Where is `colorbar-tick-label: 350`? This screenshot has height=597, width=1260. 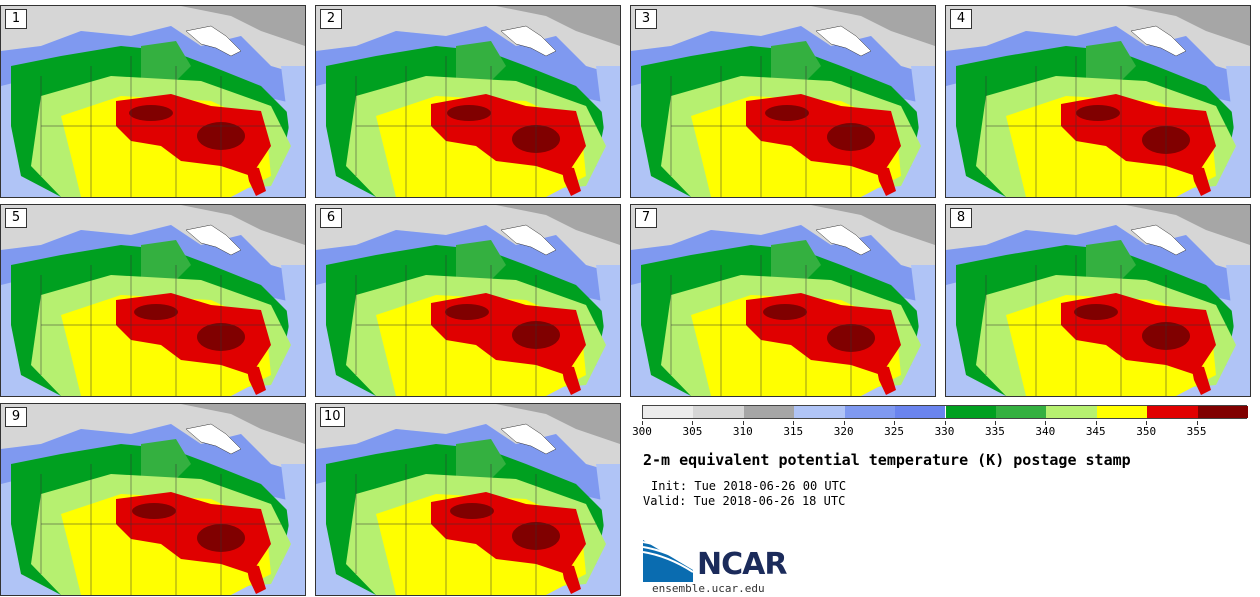
colorbar-tick-label: 350 is located at coordinates (1146, 431).